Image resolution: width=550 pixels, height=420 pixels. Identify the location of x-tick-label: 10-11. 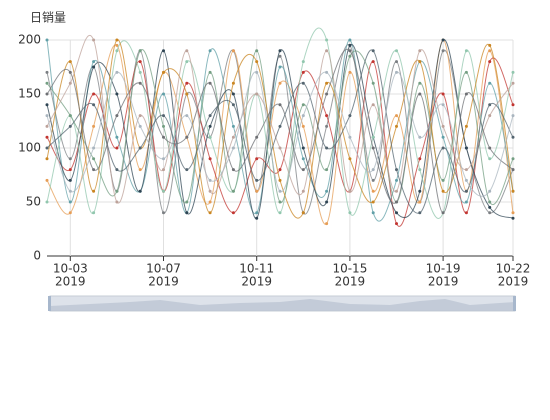
(256, 269).